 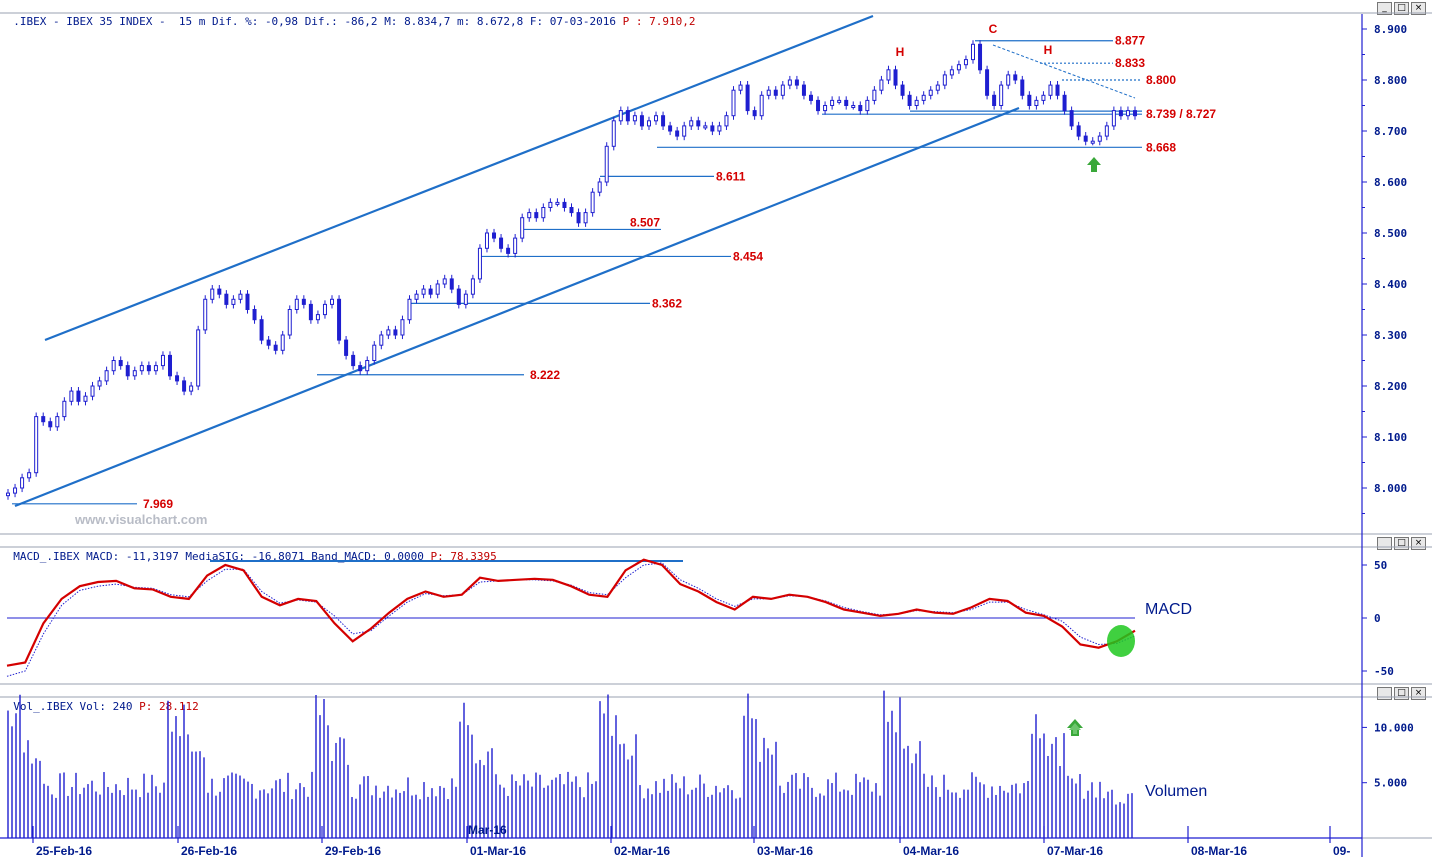 I want to click on dif-pct-label: Dif. %:, so click(x=235, y=21).